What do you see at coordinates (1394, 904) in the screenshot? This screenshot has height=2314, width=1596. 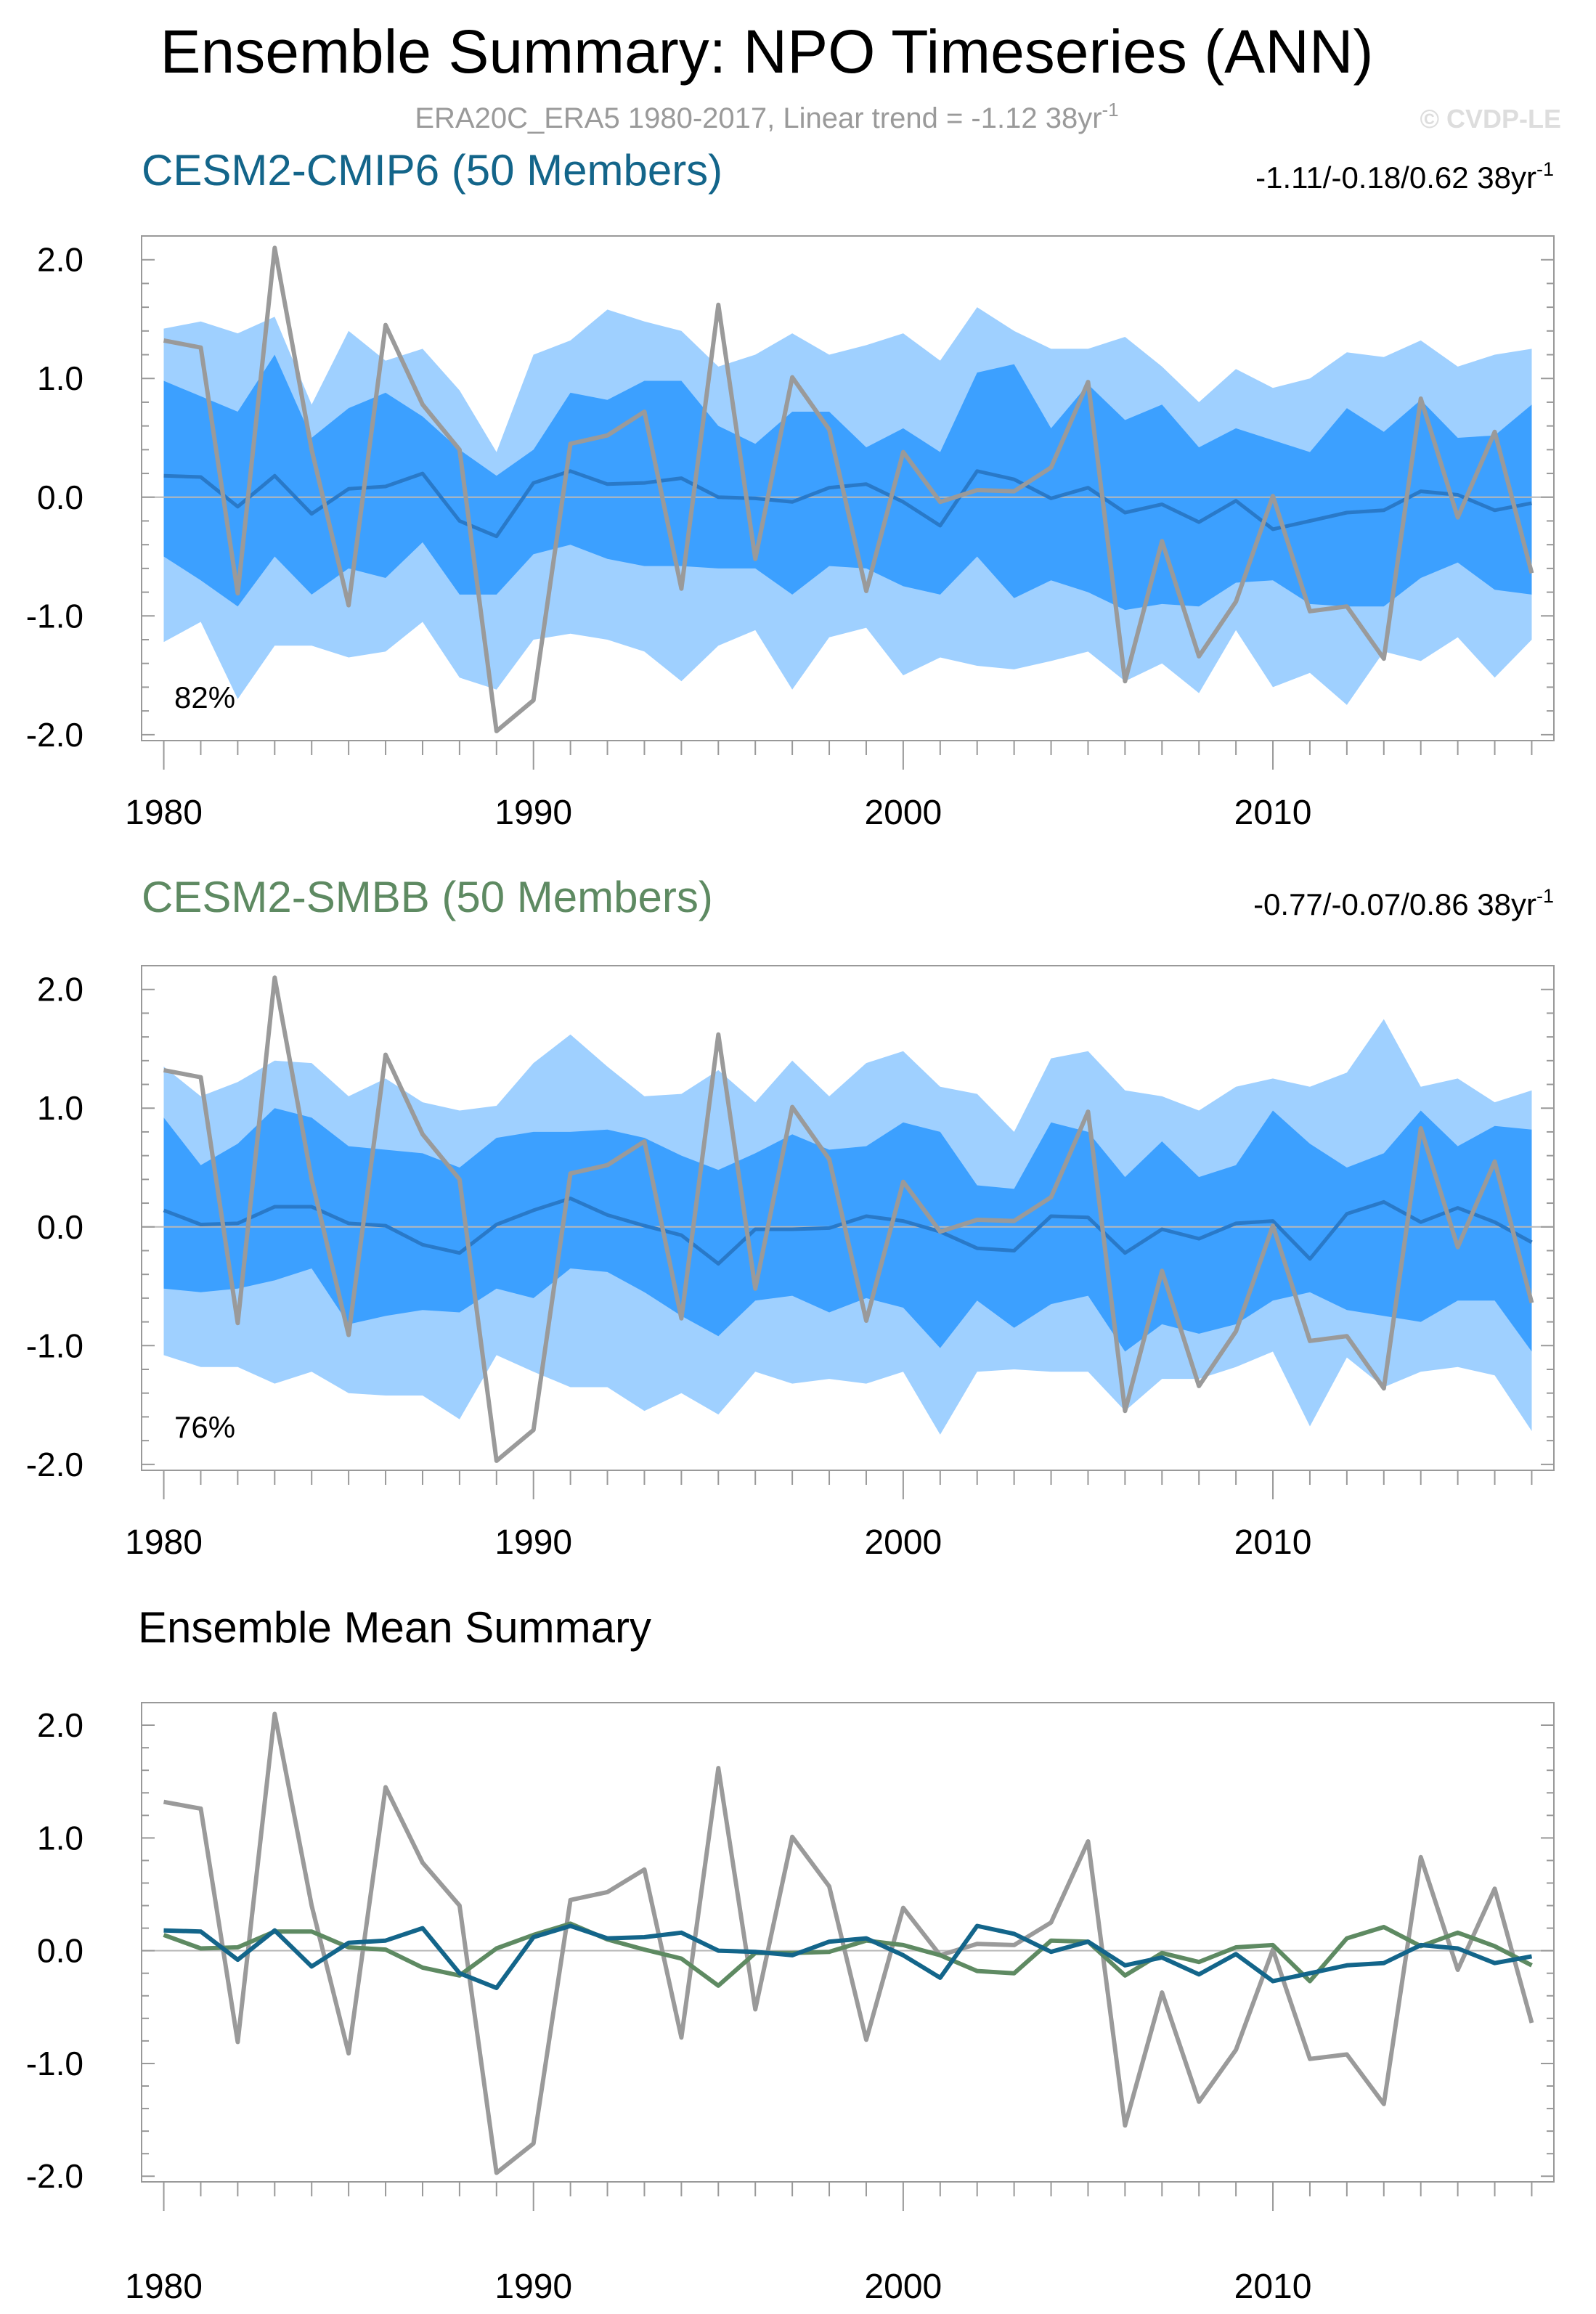 I see `trend-label-text: -0.77/-0.07/0.86 38yr` at bounding box center [1394, 904].